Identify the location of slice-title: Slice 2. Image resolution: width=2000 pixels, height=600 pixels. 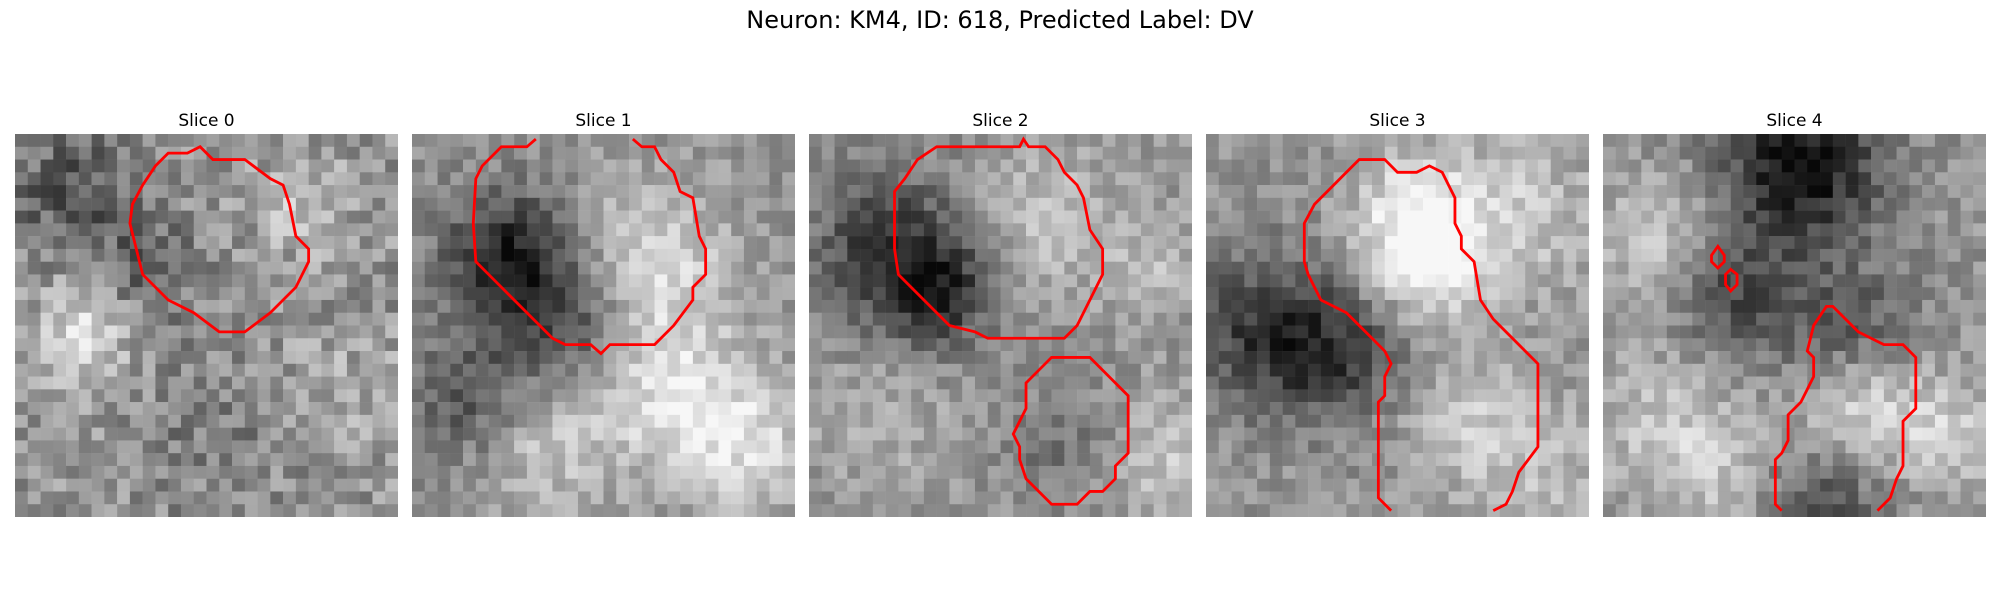
(1000, 121).